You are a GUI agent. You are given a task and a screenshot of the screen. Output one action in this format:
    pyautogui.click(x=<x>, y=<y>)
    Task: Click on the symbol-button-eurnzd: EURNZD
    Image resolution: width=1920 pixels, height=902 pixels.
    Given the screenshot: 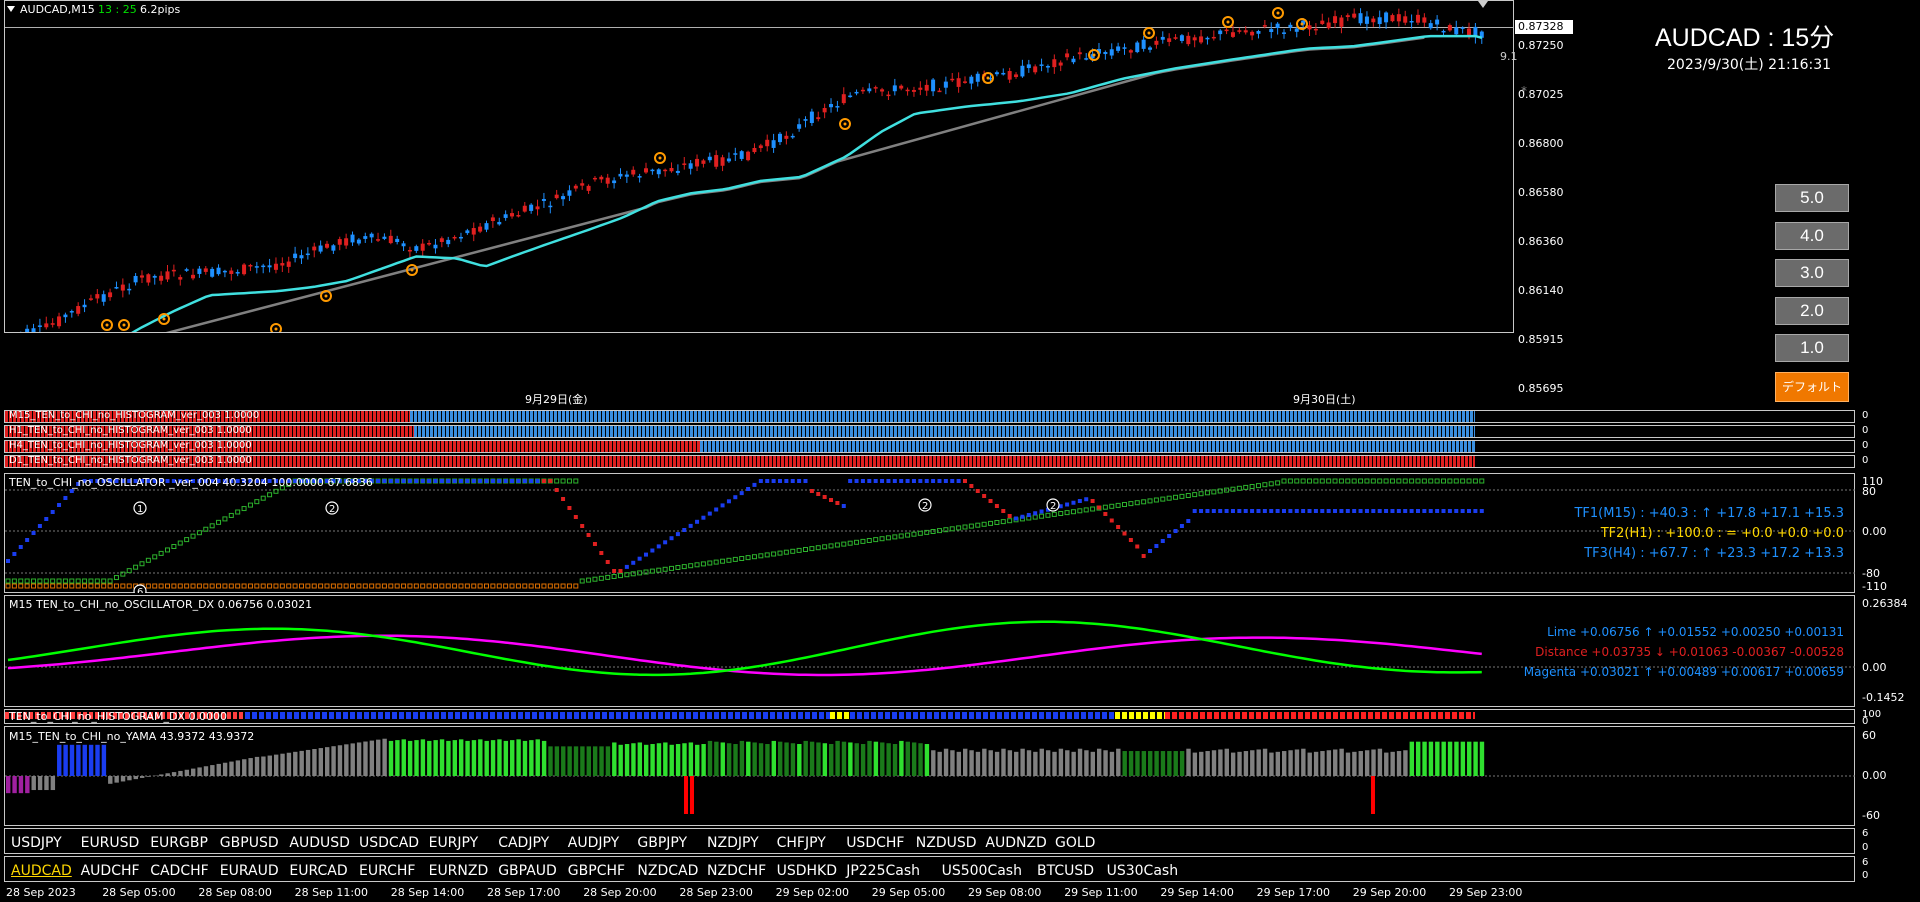 What is the action you would take?
    pyautogui.click(x=458, y=871)
    